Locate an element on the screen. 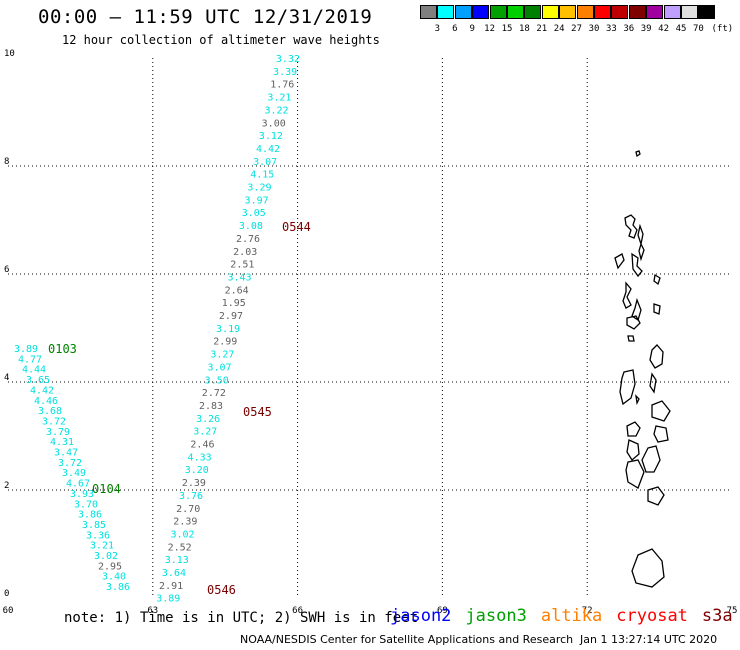 Image resolution: width=740 pixels, height=650 pixels. pass-time-label: 0546 is located at coordinates (221, 590).